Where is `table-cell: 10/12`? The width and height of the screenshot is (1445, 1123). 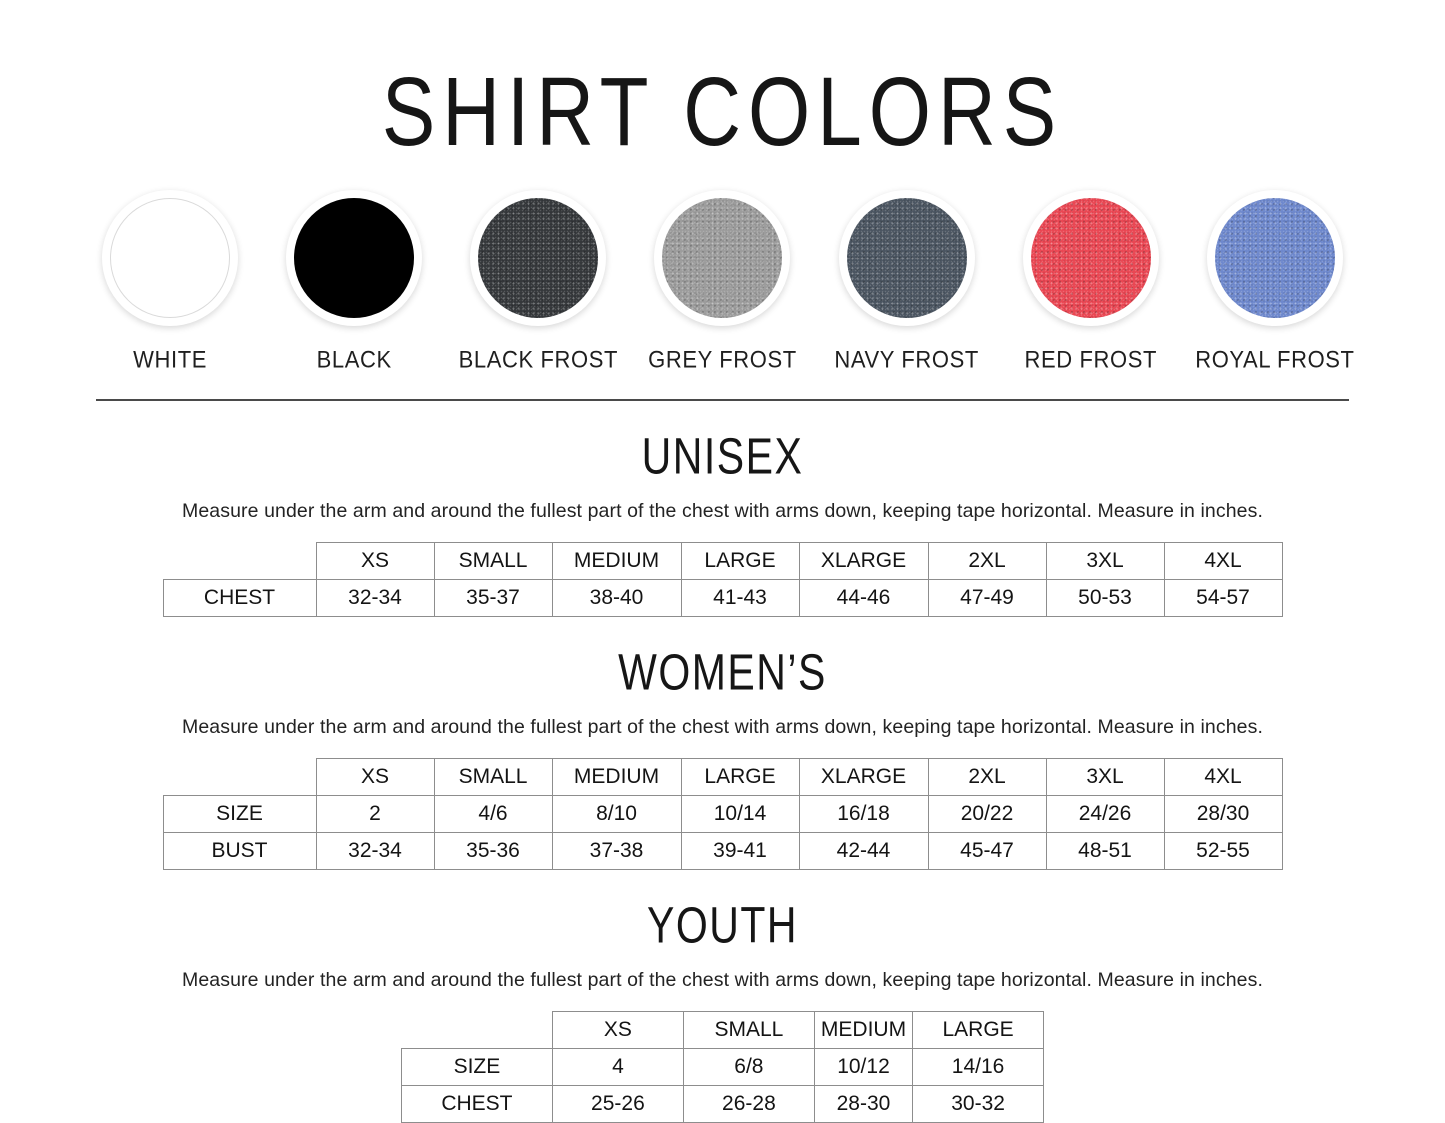
table-cell: 10/12 is located at coordinates (863, 1067).